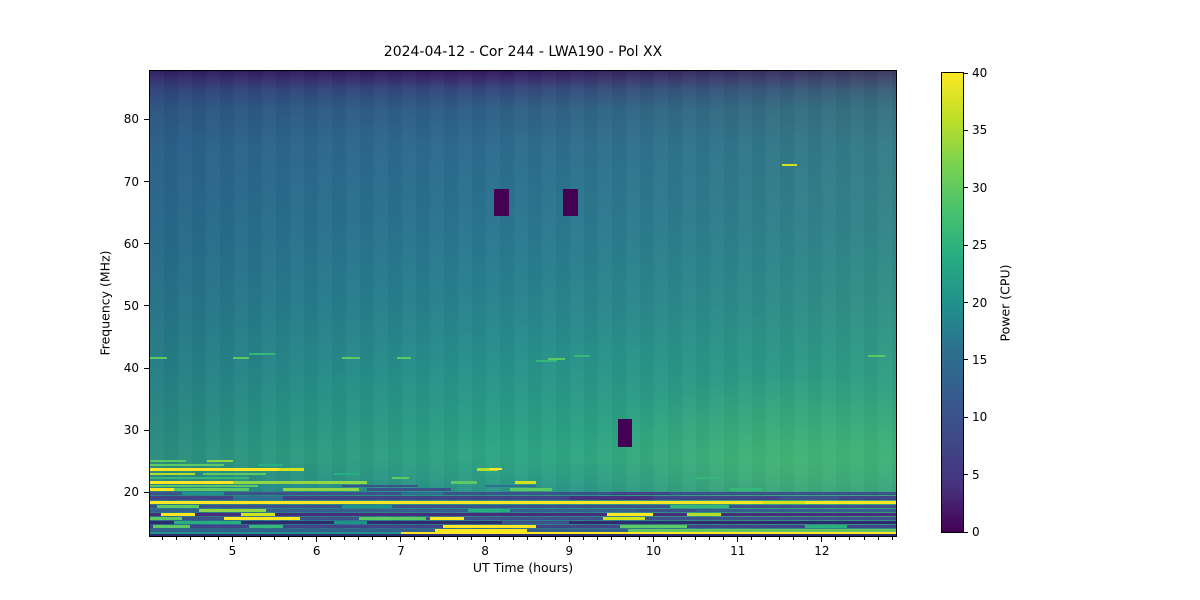  What do you see at coordinates (980, 130) in the screenshot?
I see `colorbar-tick-label: 35` at bounding box center [980, 130].